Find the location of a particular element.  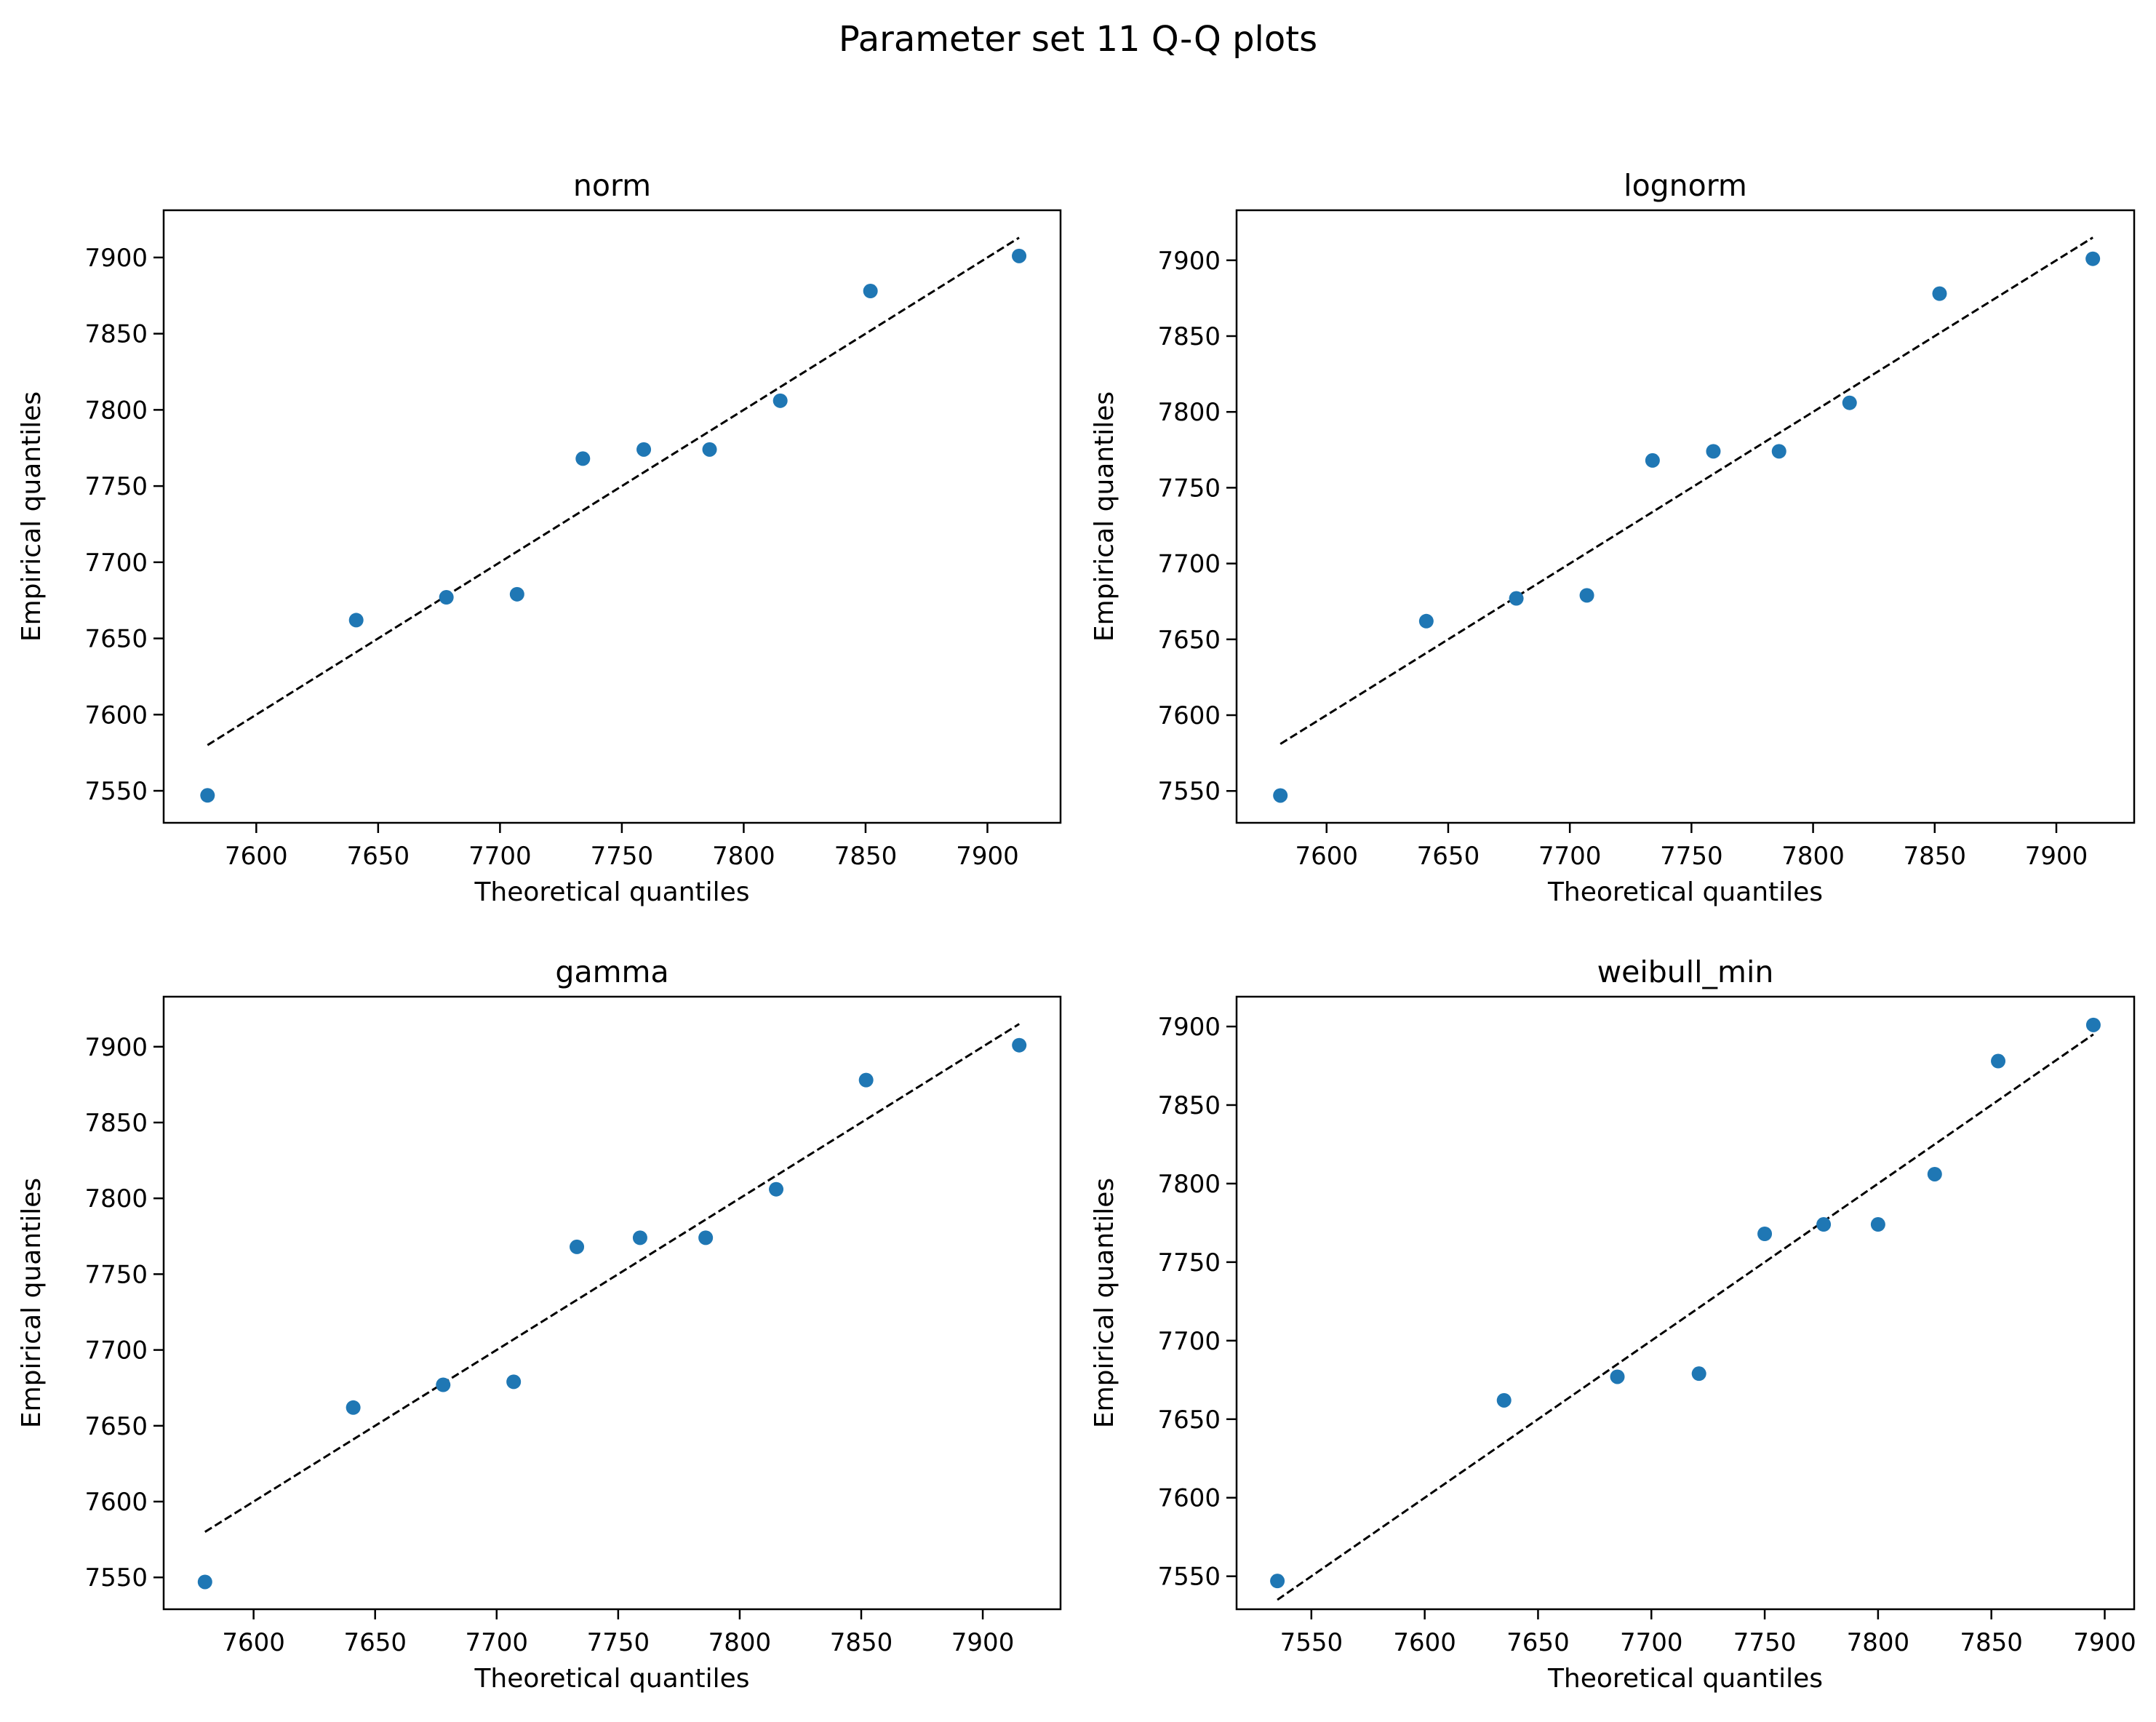

subplot-title: weibull_min is located at coordinates (1685, 971).